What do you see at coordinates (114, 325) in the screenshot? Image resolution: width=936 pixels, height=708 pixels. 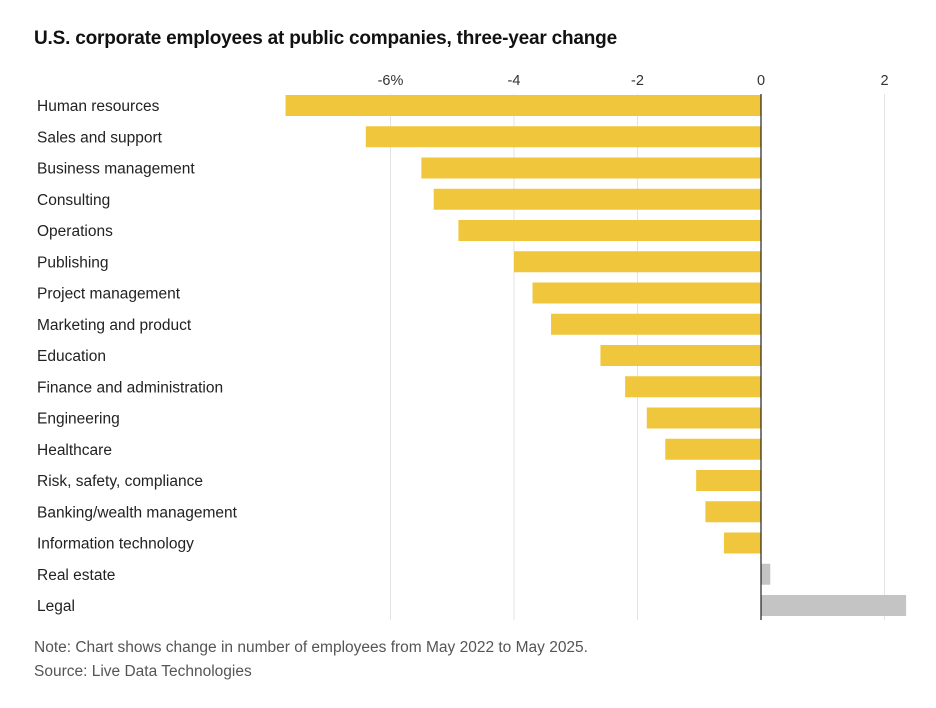 I see `category-label: Marketing and product` at bounding box center [114, 325].